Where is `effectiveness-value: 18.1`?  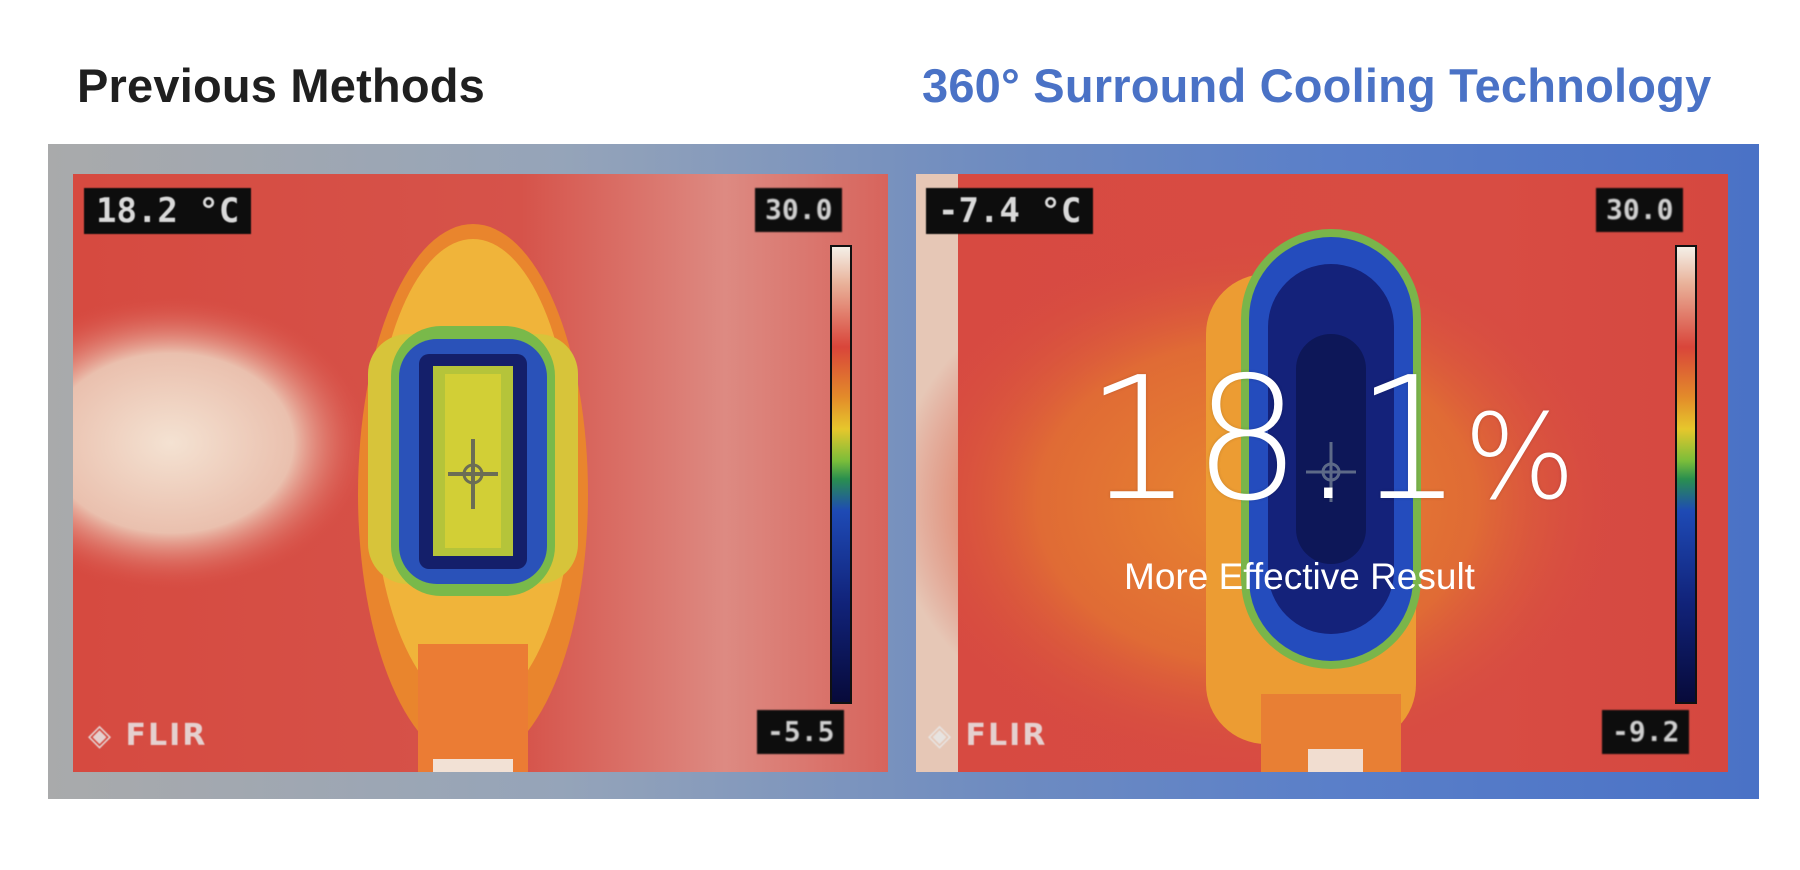 effectiveness-value: 18.1 is located at coordinates (1274, 440).